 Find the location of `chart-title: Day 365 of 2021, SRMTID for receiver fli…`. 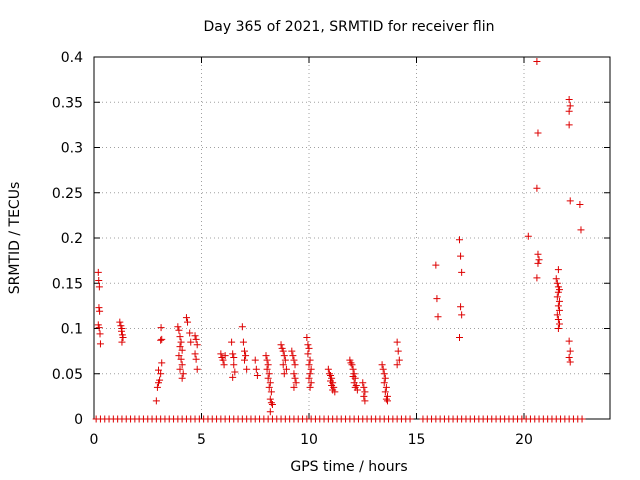

chart-title: Day 365 of 2021, SRMTID for receiver fli… is located at coordinates (349, 27).